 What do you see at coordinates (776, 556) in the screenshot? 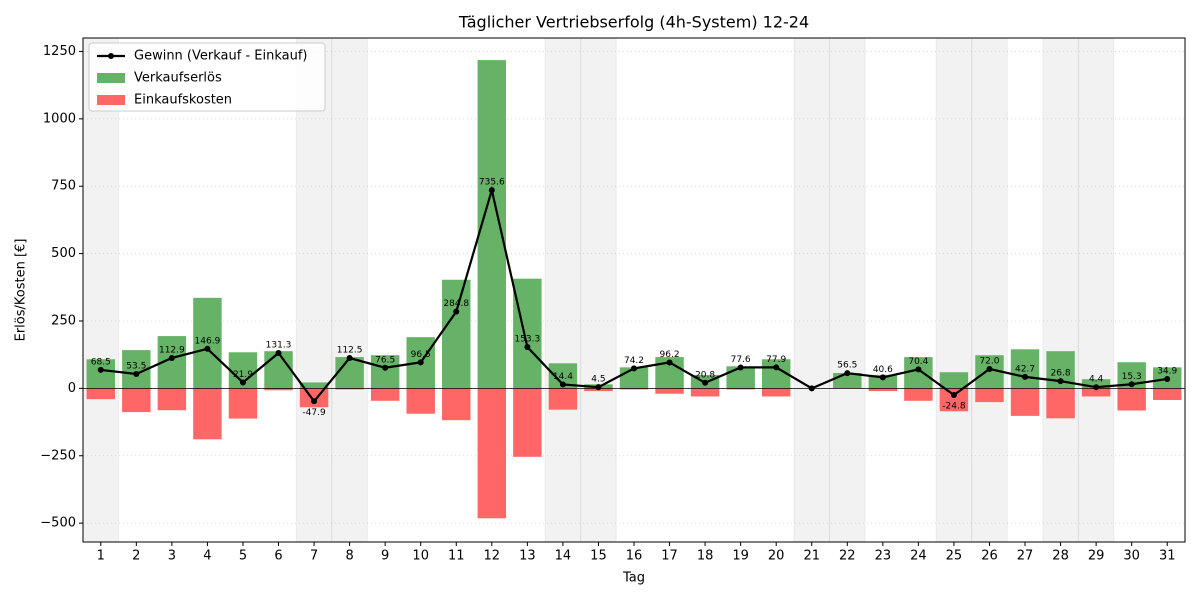
I see `x-tick-label: 20` at bounding box center [776, 556].